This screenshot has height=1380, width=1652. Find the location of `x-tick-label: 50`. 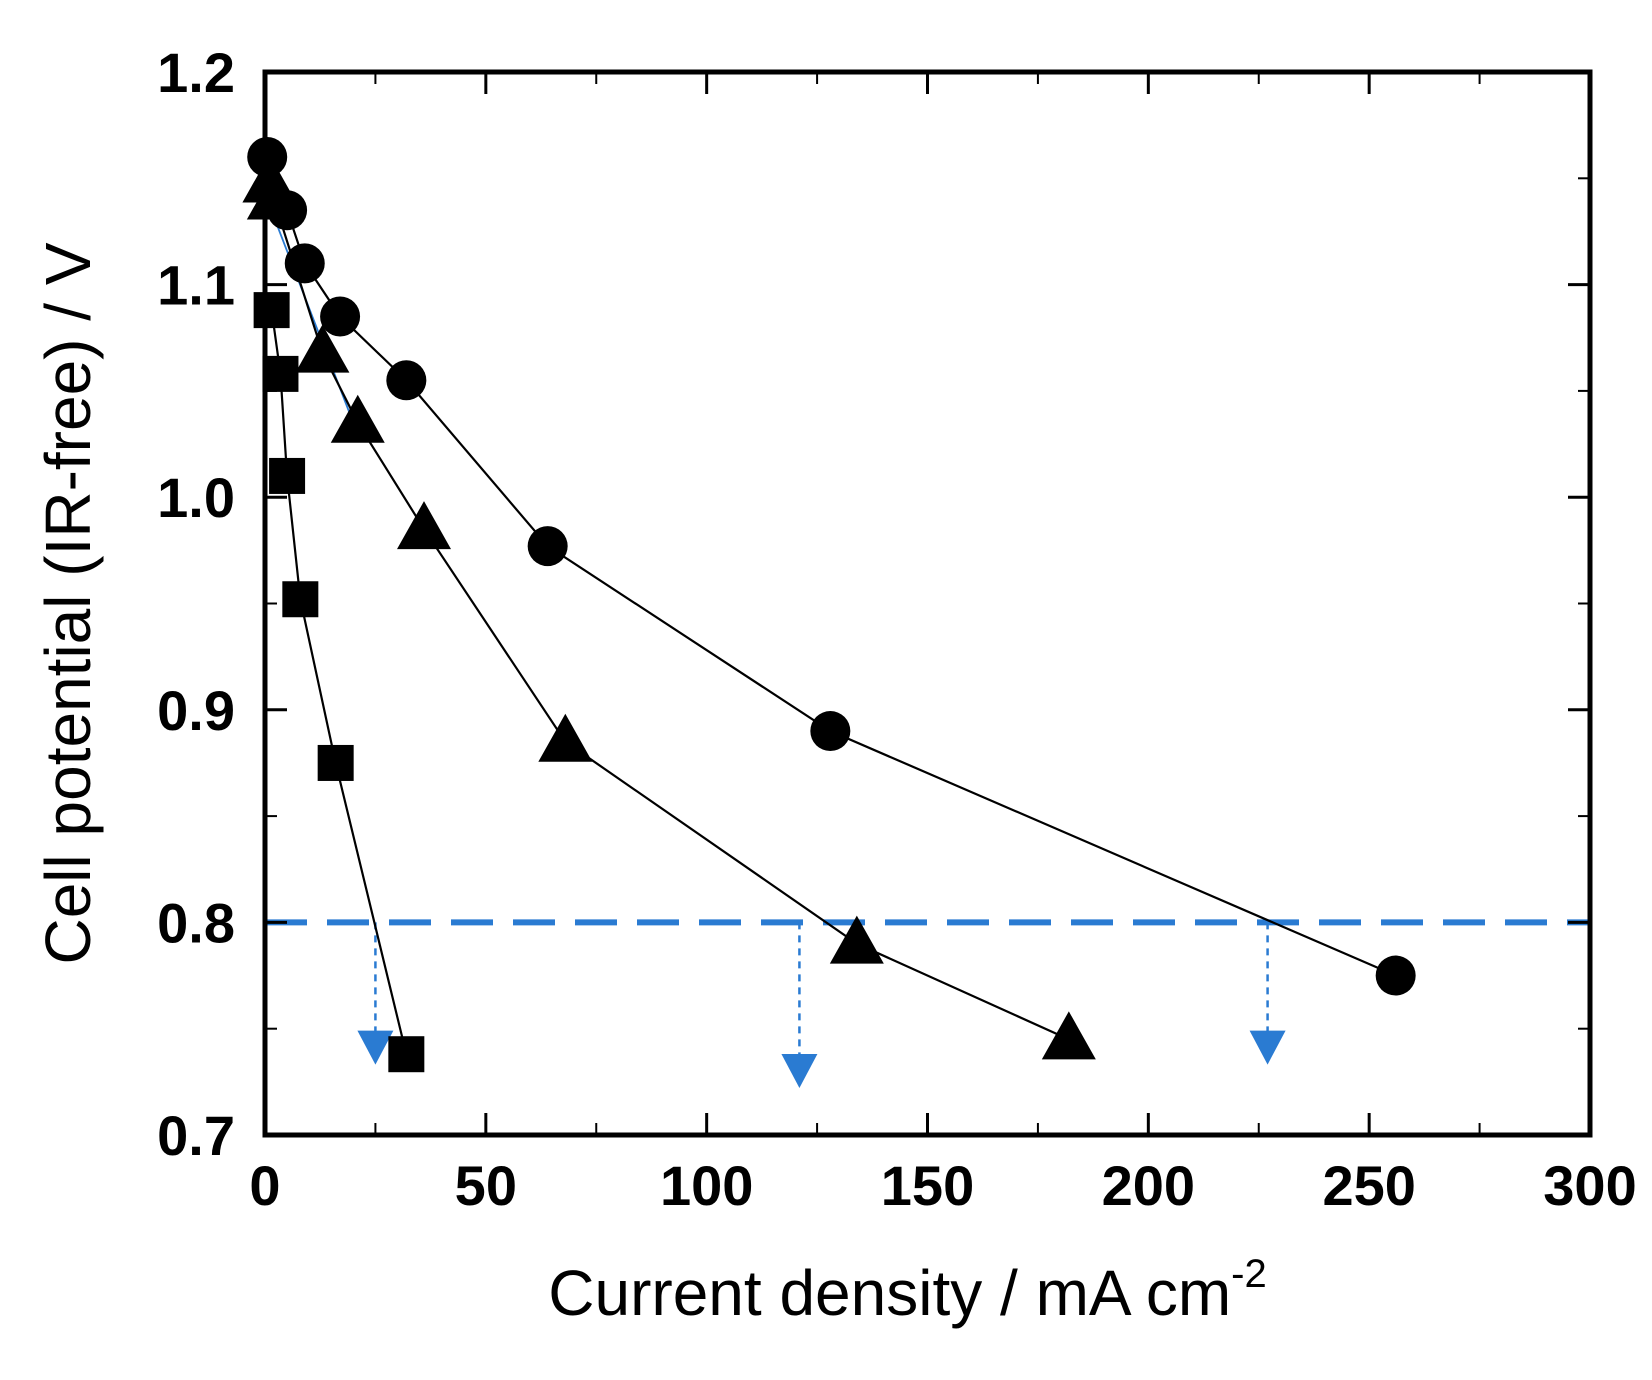

x-tick-label: 50 is located at coordinates (486, 1185).